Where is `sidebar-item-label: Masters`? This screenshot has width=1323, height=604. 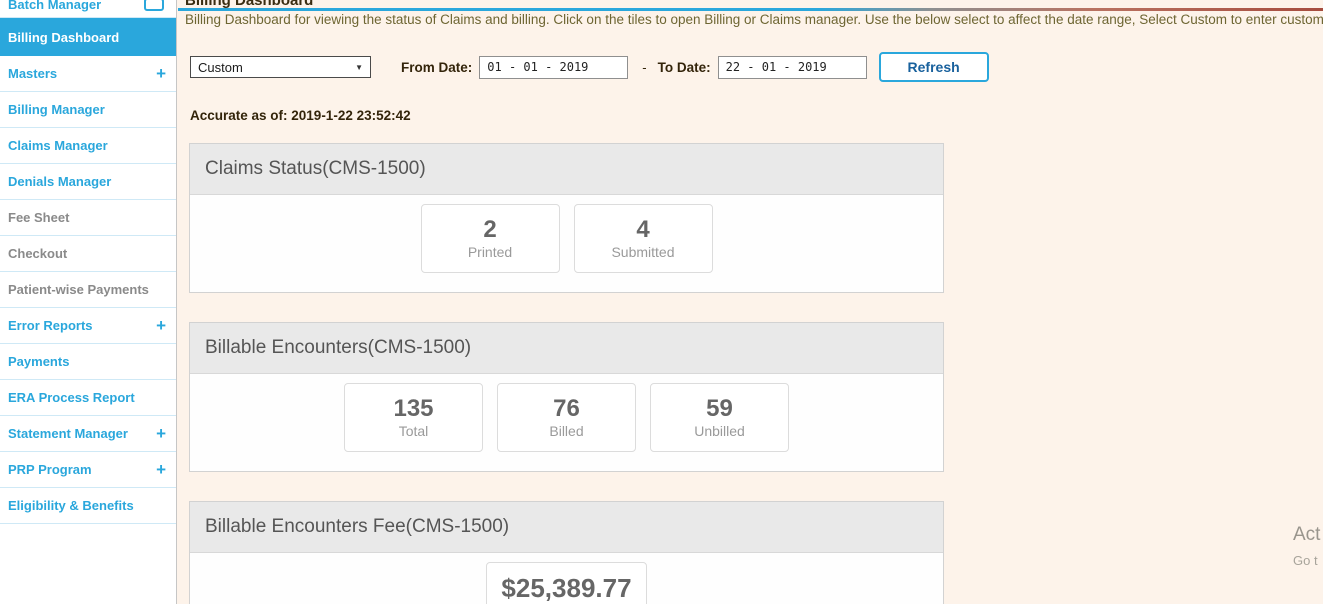 sidebar-item-label: Masters is located at coordinates (33, 73).